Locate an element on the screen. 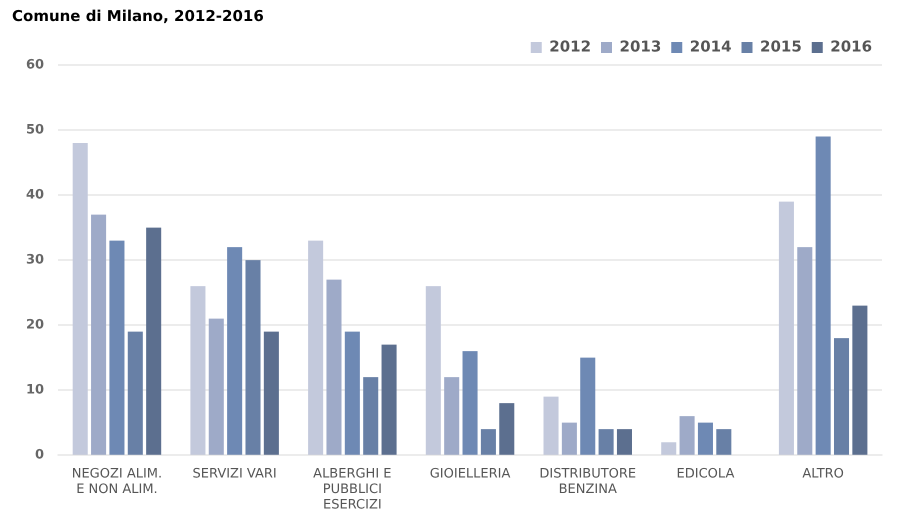  x-tick-label: SERVIZI VARI is located at coordinates (234, 474).